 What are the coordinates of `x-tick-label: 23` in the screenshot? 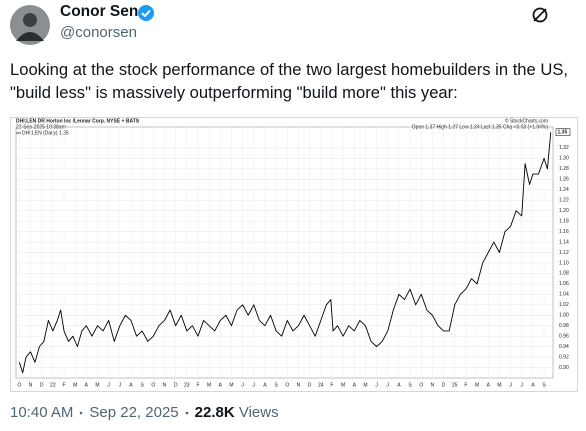 It's located at (187, 385).